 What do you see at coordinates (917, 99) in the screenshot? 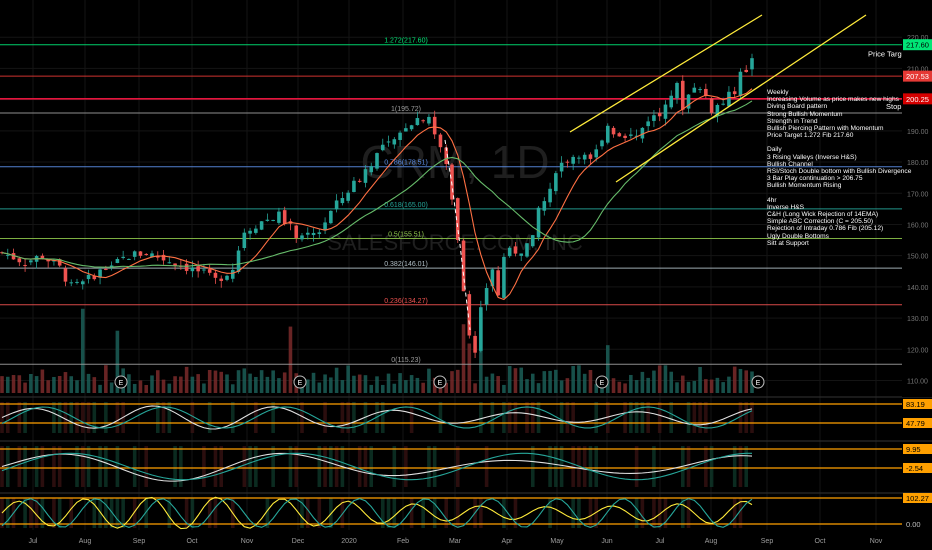
I see `price-badge` at bounding box center [917, 99].